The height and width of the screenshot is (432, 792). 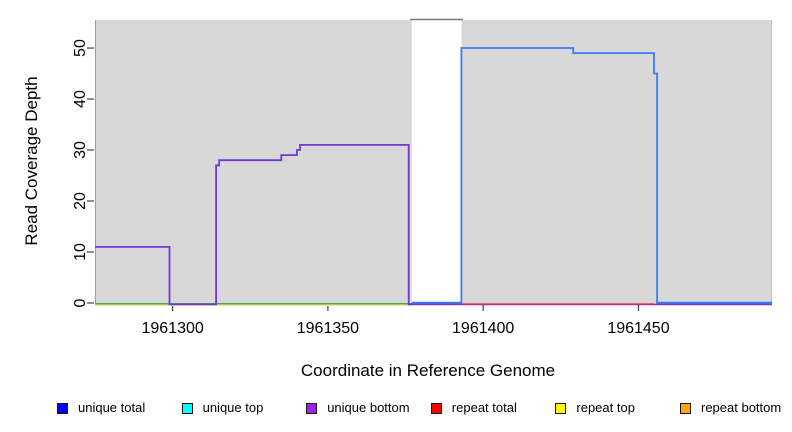 What do you see at coordinates (80, 99) in the screenshot?
I see `y-tick-label: 40` at bounding box center [80, 99].